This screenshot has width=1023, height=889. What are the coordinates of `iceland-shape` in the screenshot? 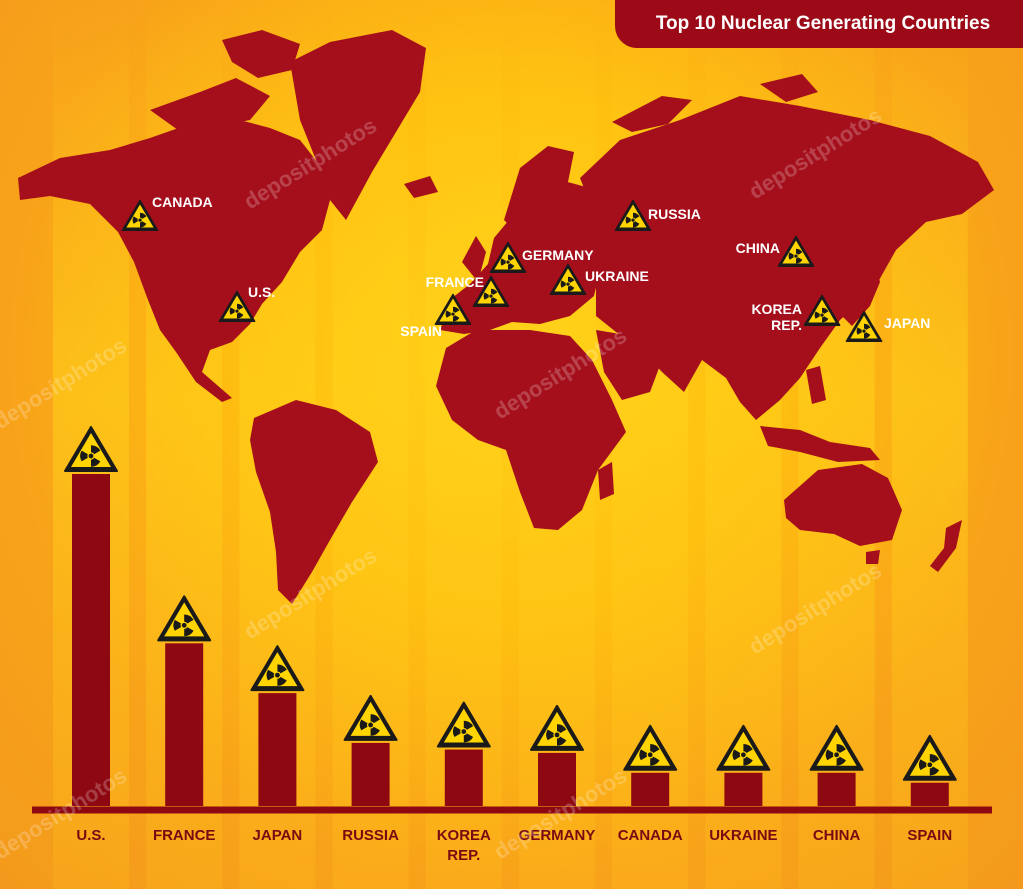 It's located at (421, 187).